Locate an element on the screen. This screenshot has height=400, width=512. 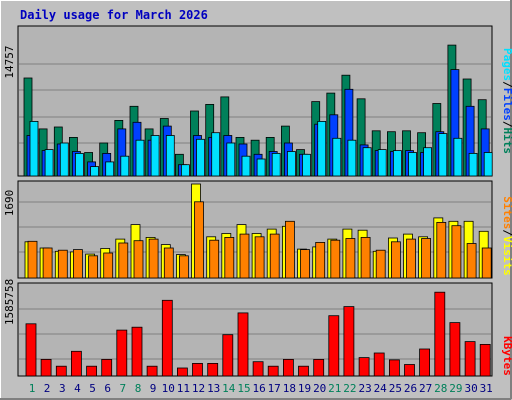
day-label-17: 17 is located at coordinates (274, 388).